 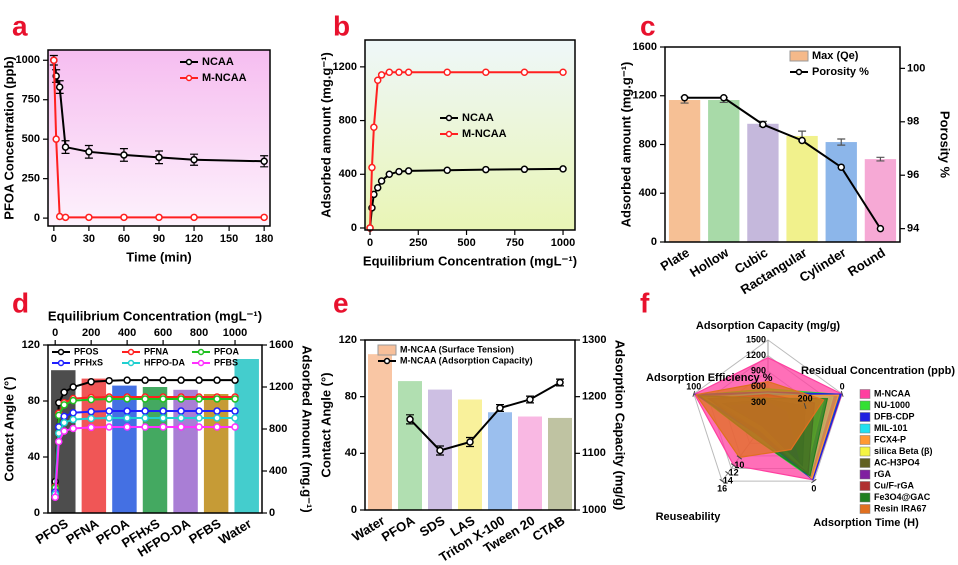 What do you see at coordinates (625, 145) in the screenshot?
I see `y-axis-label: Adsorbed amount (mg.g⁻¹)` at bounding box center [625, 145].